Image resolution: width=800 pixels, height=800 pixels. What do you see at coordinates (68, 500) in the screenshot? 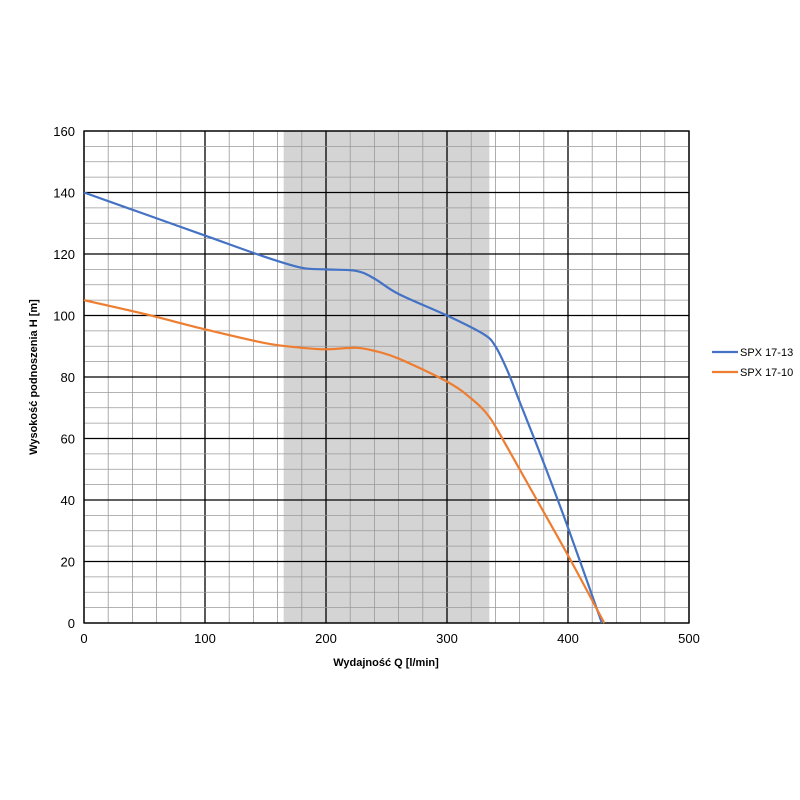
I see `y-tick-label: 40` at bounding box center [68, 500].